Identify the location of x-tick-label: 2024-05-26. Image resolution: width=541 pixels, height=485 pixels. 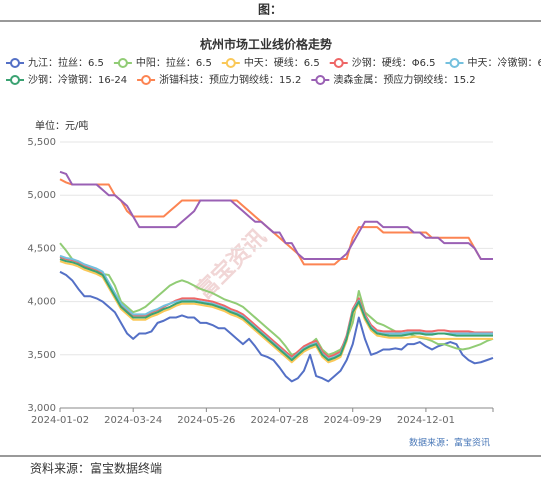
(206, 420).